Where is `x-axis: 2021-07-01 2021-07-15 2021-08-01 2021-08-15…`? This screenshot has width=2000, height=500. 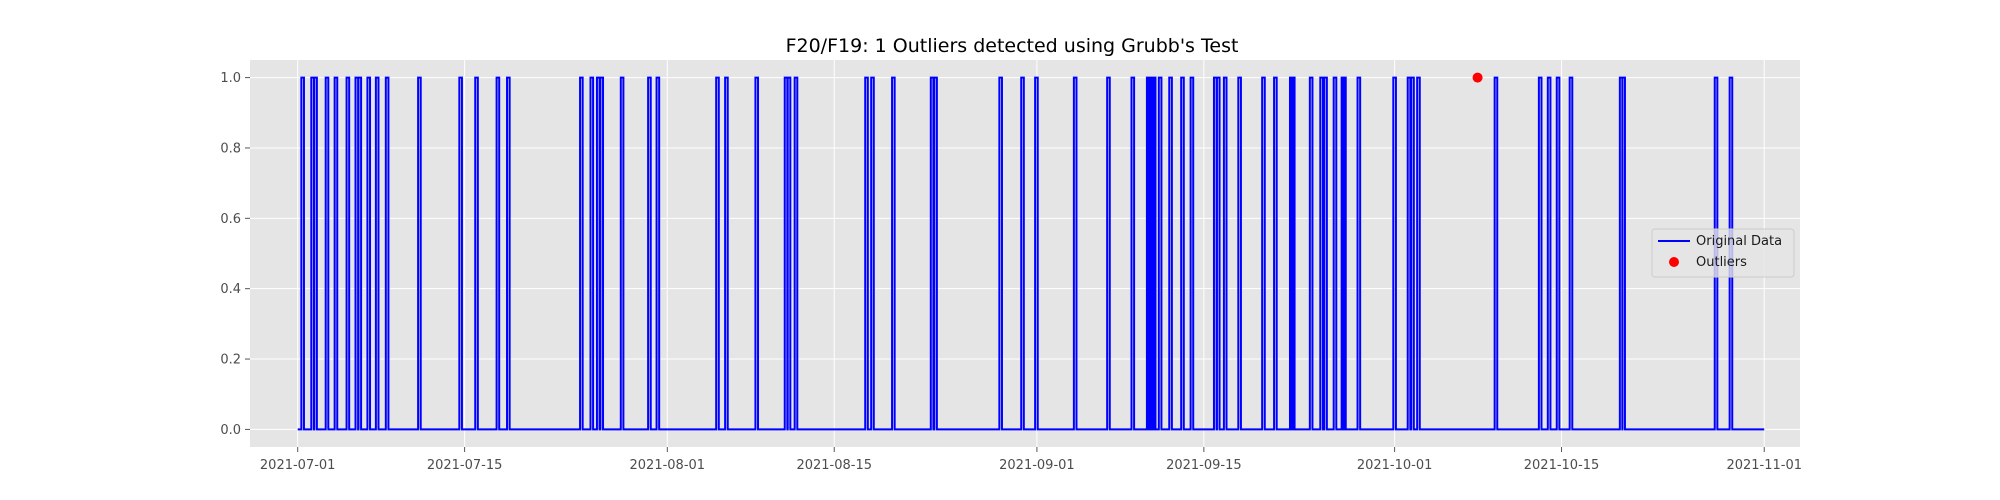 x-axis: 2021-07-01 2021-07-15 2021-08-01 2021-08-15… is located at coordinates (1031, 460).